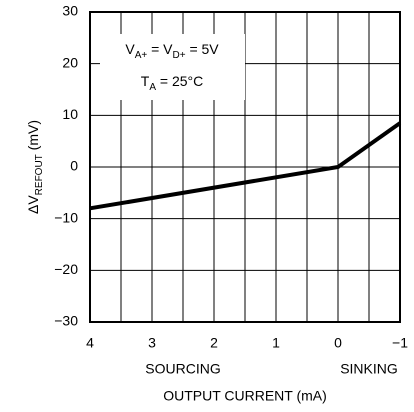  Describe the element at coordinates (160, 49) in the screenshot. I see `annotation-part: = V` at that location.